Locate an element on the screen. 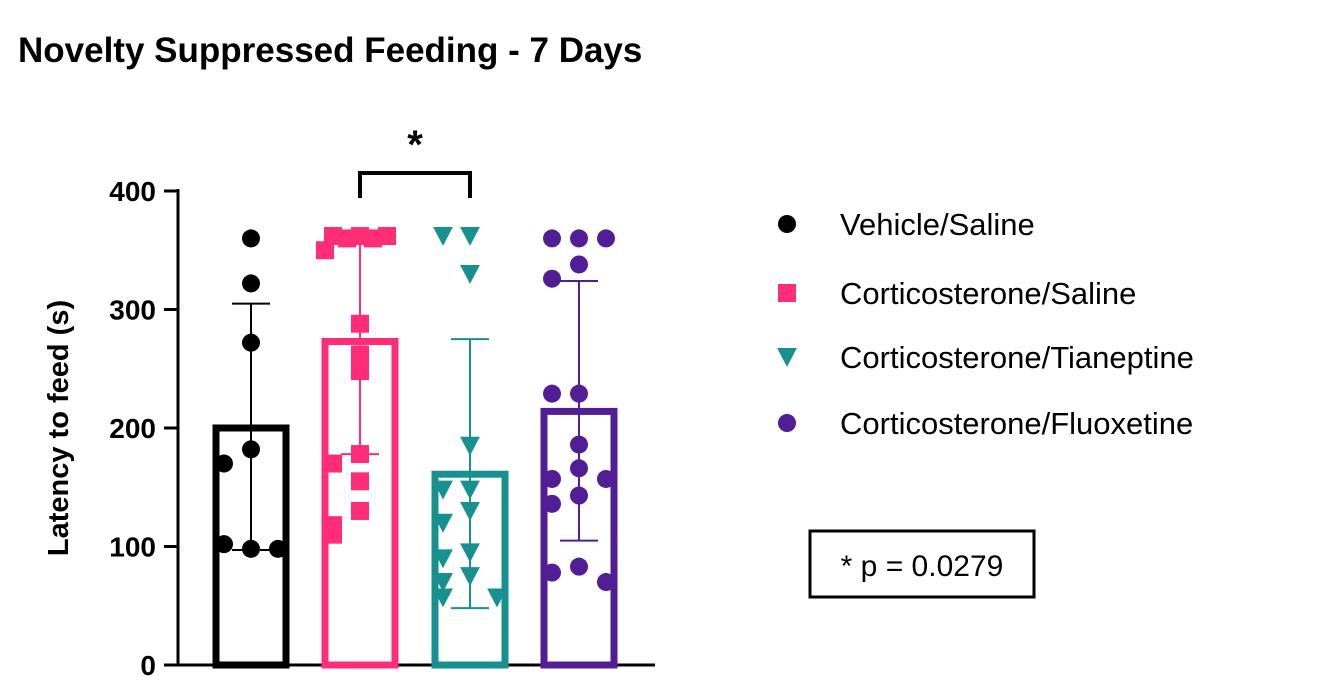  y-axis-label: Latency to feed (s) is located at coordinates (59, 428).